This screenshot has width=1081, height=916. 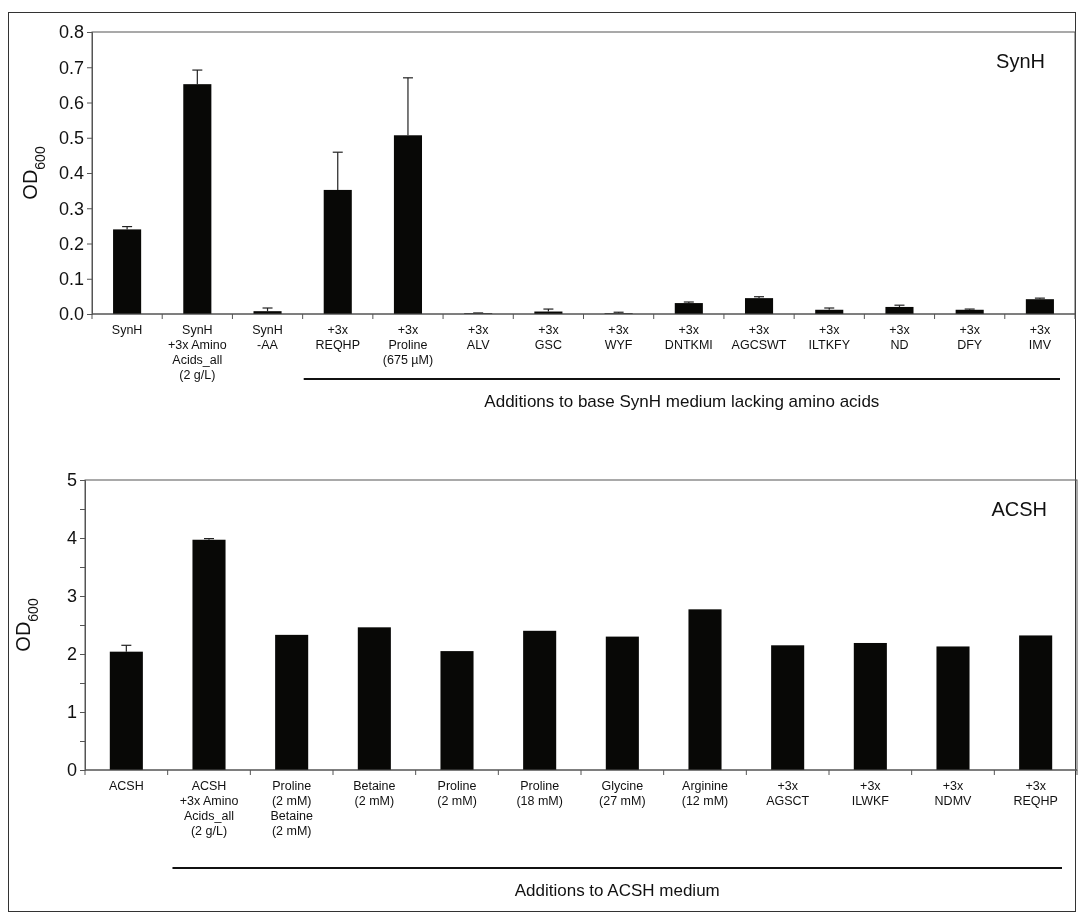 I want to click on annotation: SynH, so click(x=1020, y=61).